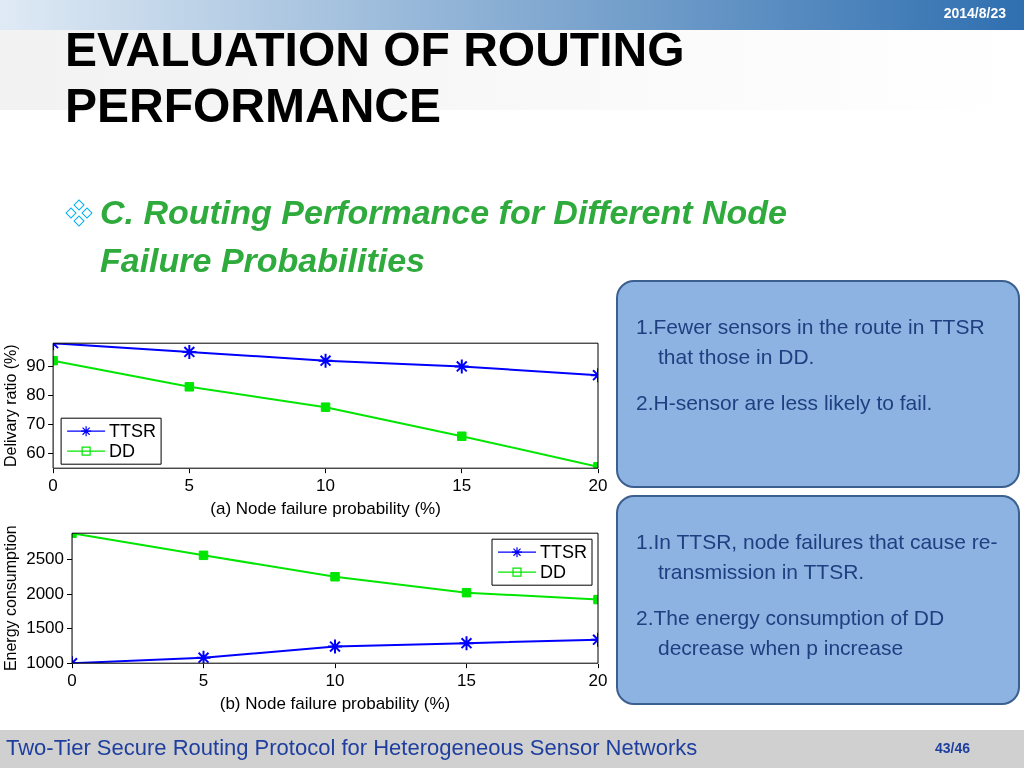 This screenshot has width=1024, height=768. I want to click on x-axis-title: (b) Node failure probability (%), so click(335, 704).